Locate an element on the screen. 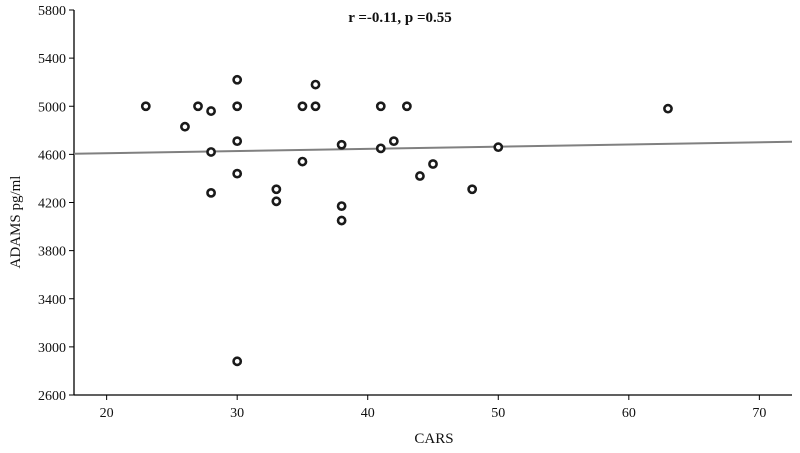  y-tick-label: 5000 is located at coordinates (52, 107).